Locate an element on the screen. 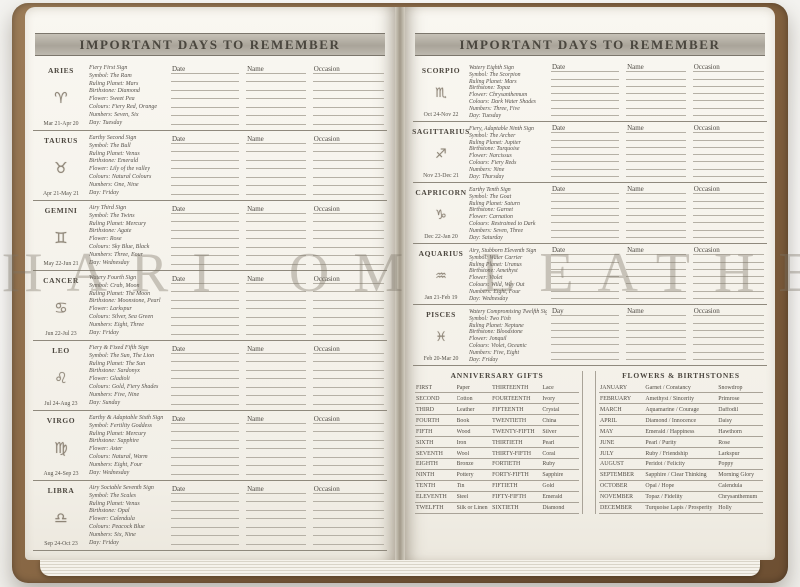  flowers-birthstones-row: OCTOBER Opal / Hope Calendula is located at coordinates (681, 486).